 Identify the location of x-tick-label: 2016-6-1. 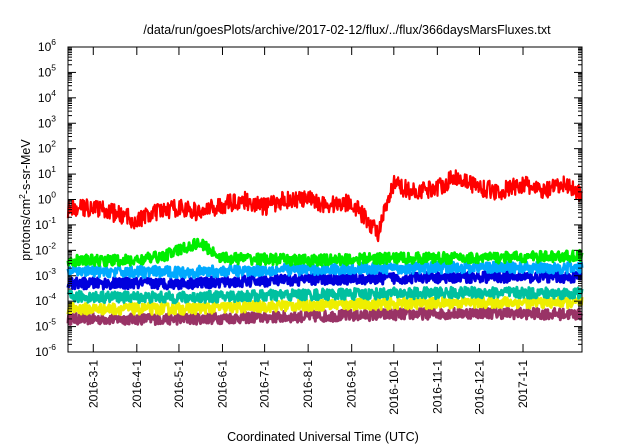
(222, 384).